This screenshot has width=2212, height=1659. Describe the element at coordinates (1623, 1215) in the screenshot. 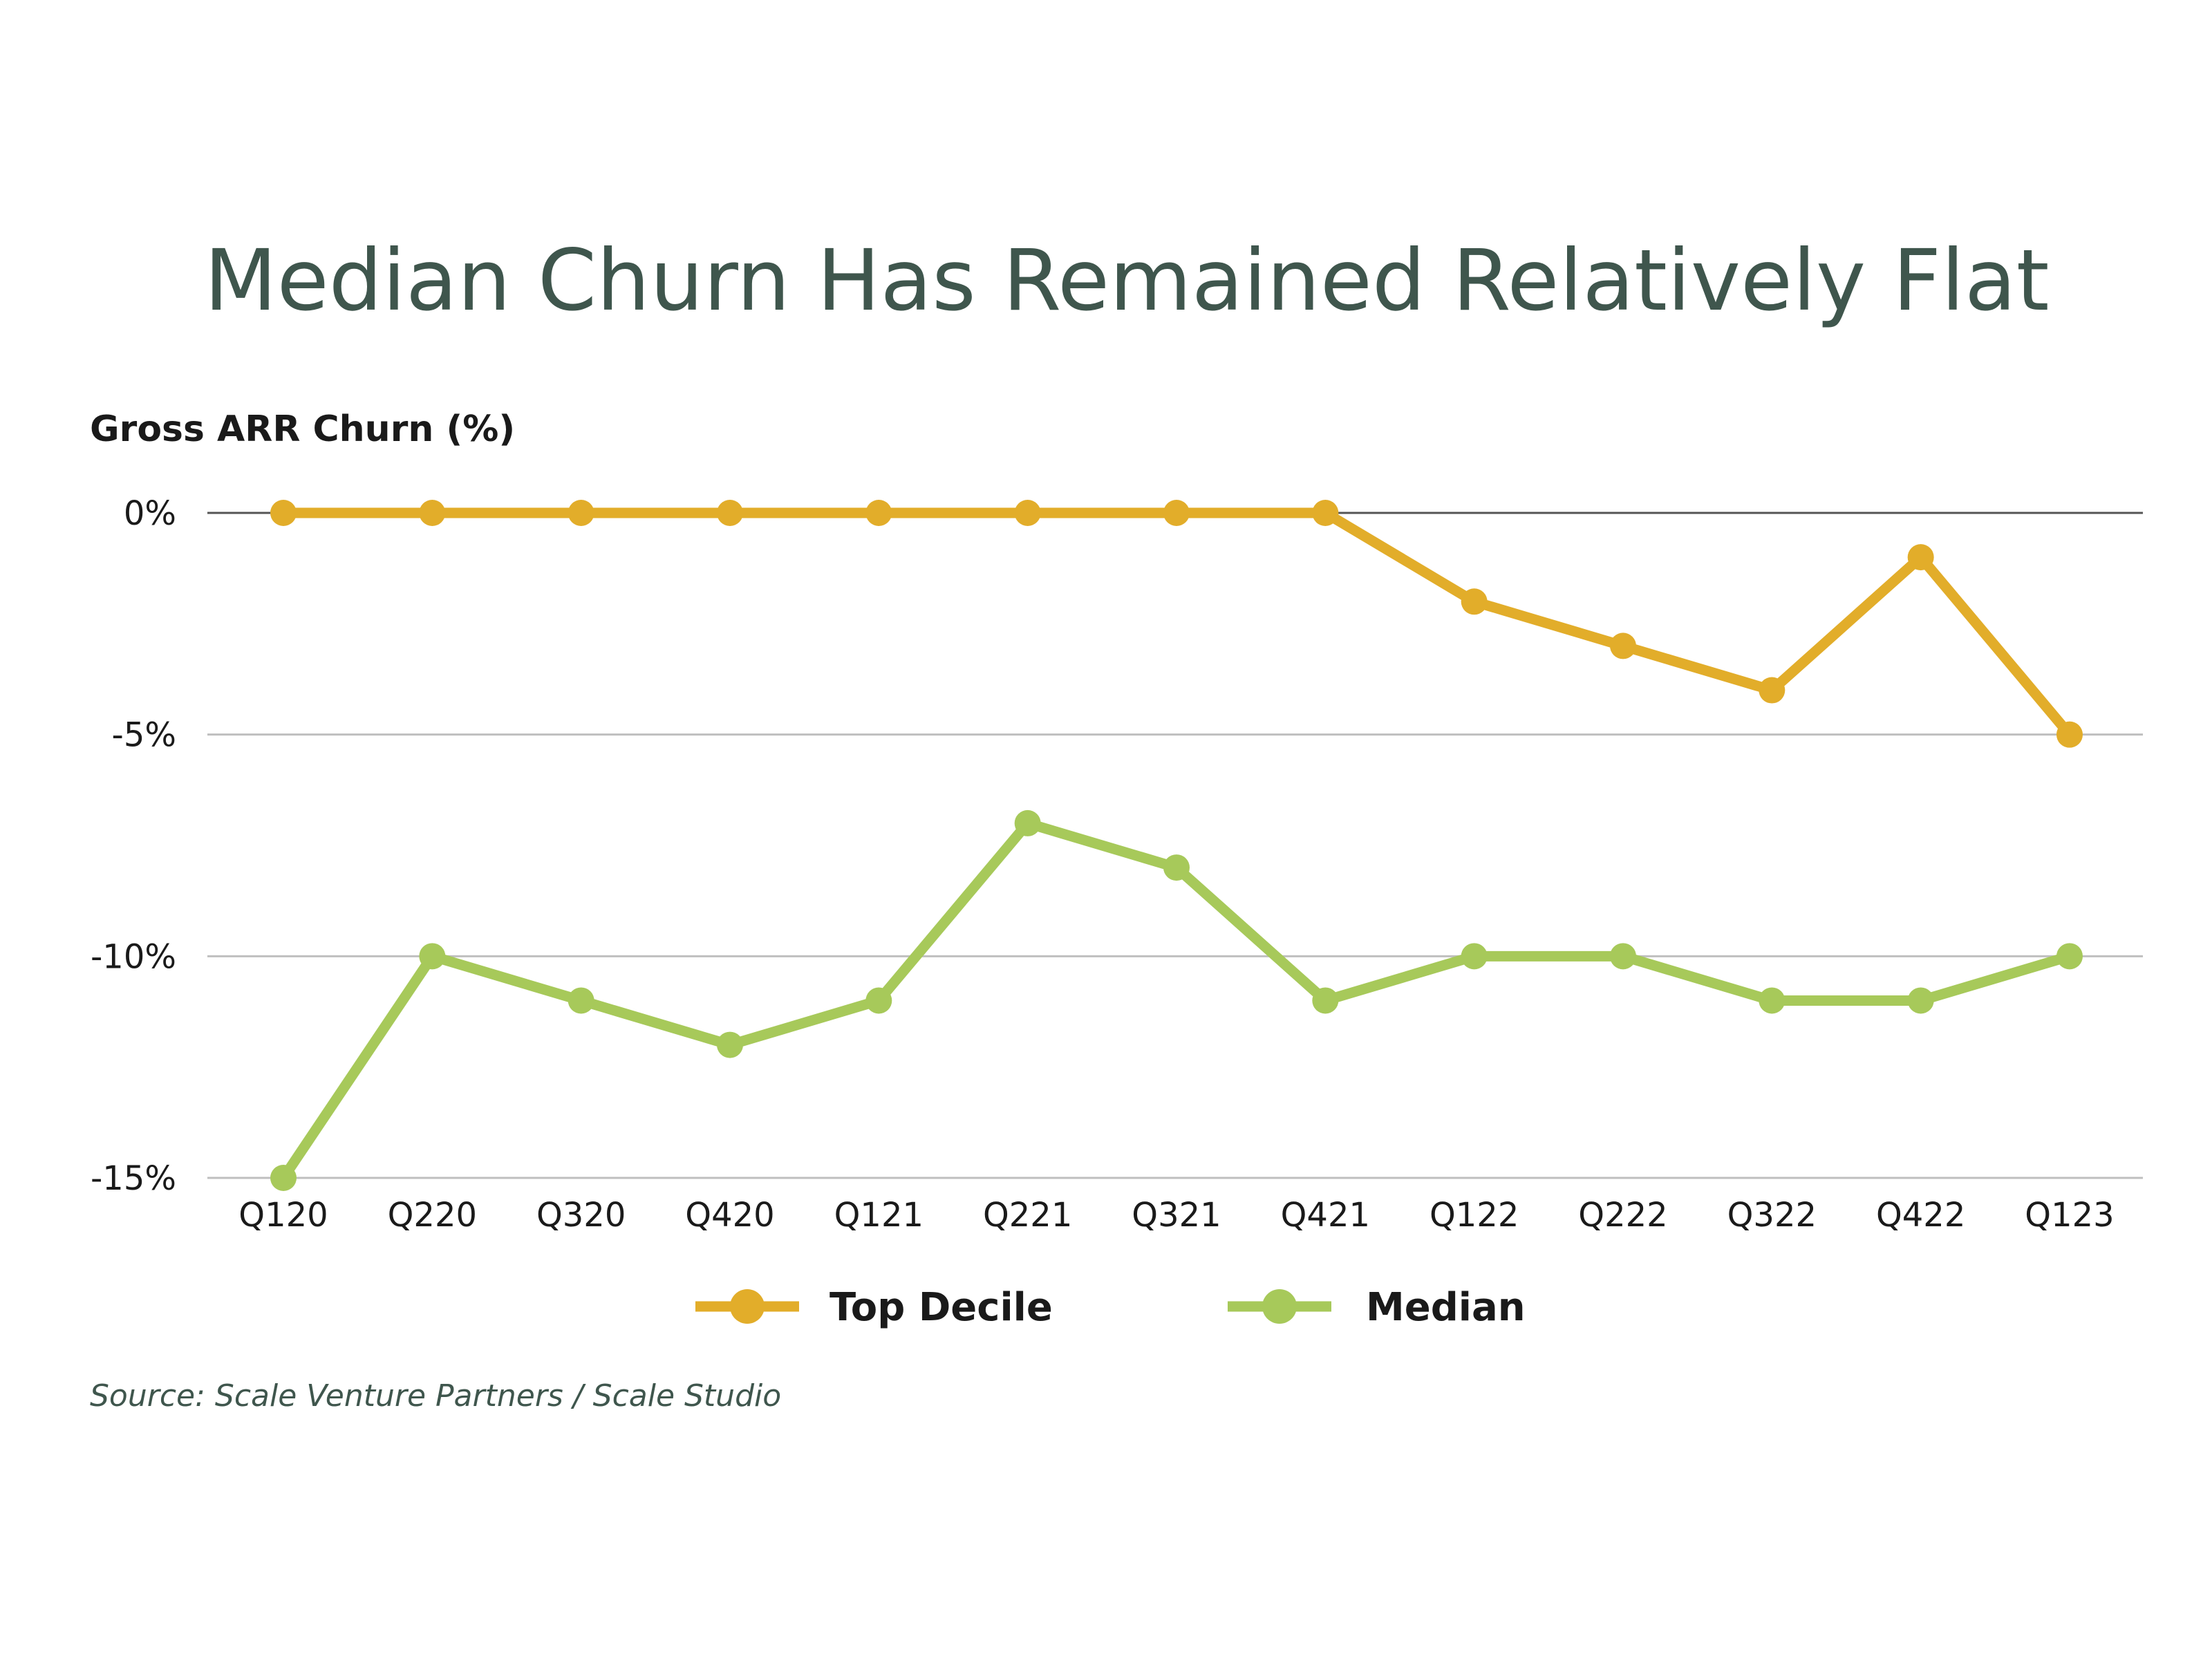

I see `x-tick-label: Q222` at that location.